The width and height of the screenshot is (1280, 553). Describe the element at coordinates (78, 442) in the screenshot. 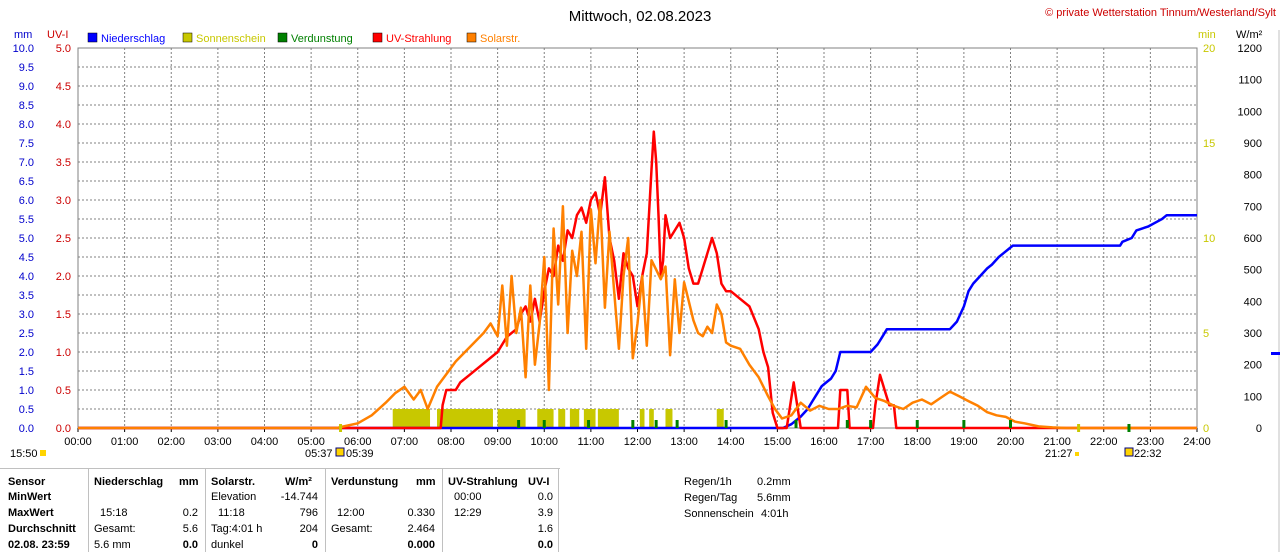

I see `x-tick-label: 00:00` at that location.